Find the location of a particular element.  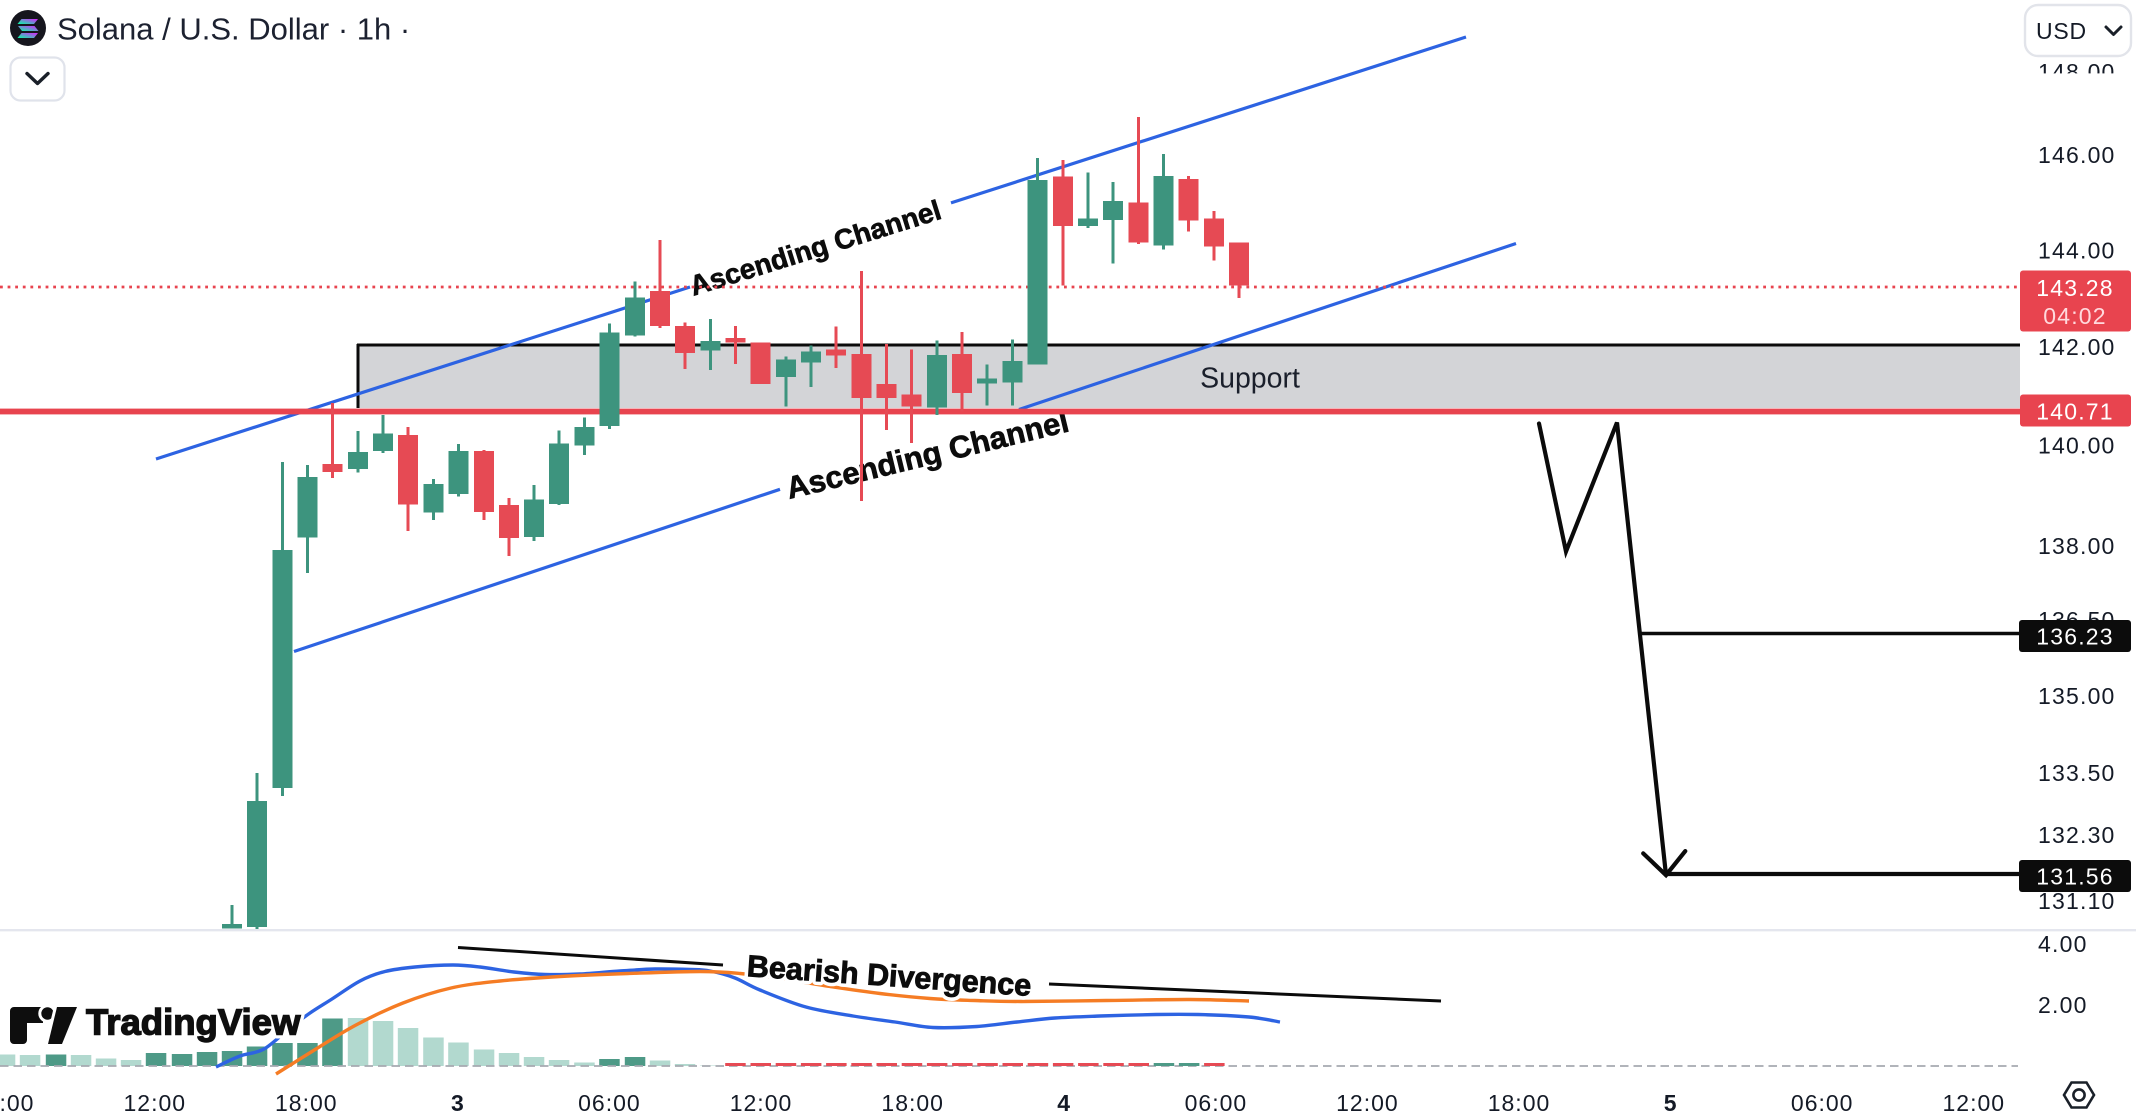

svg-text: 4 is located at coordinates (1064, 1103).